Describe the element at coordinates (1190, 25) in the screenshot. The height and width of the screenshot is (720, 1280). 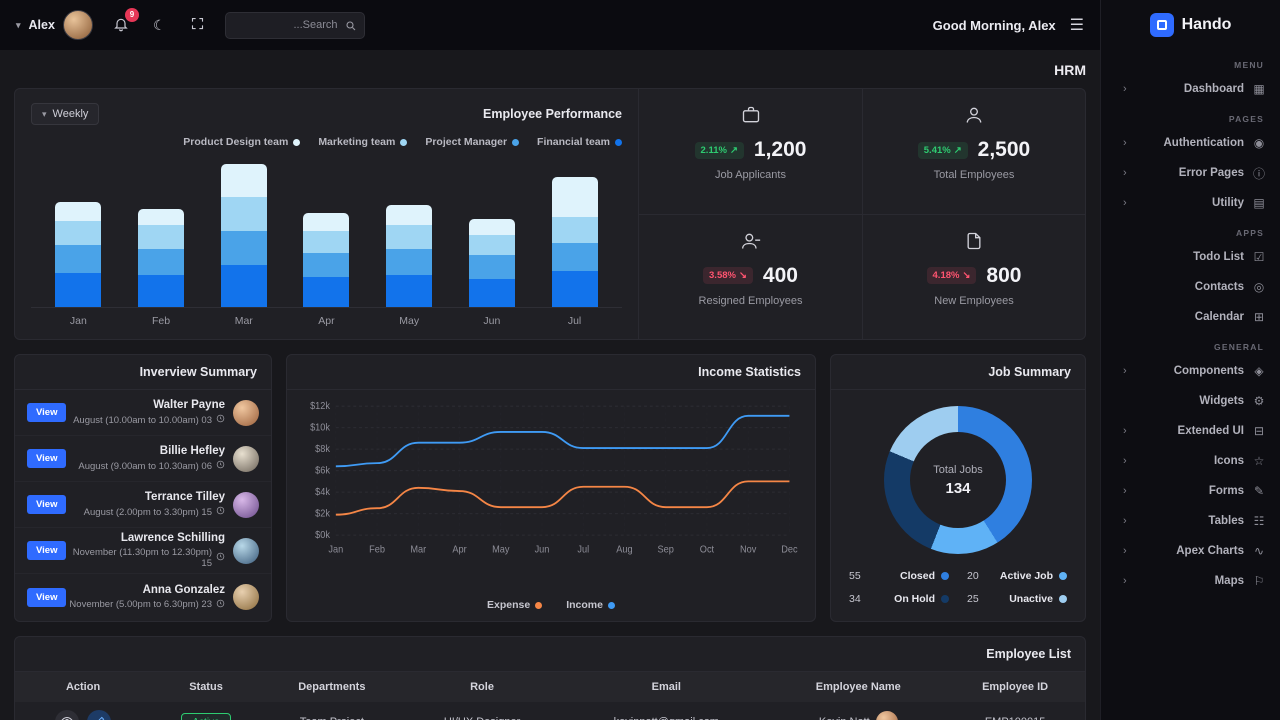
I see `brand: Hando` at that location.